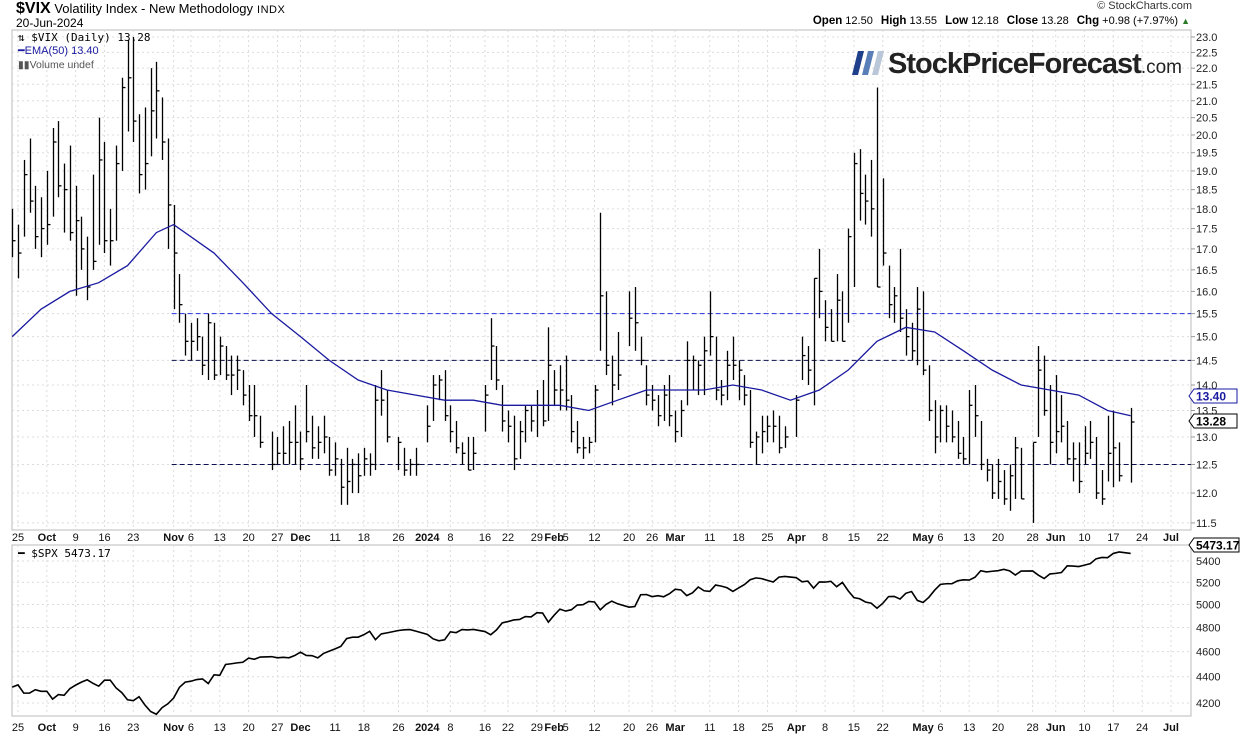 The height and width of the screenshot is (737, 1240). I want to click on close-label: Close, so click(1022, 21).